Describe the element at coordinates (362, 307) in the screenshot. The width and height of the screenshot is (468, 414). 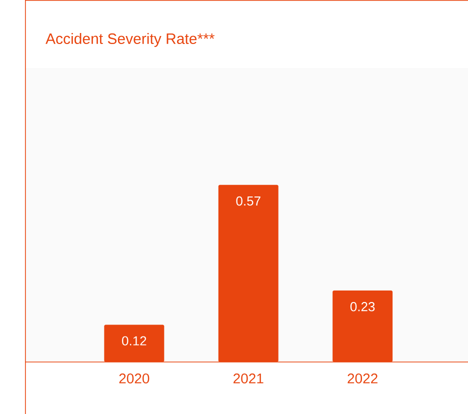
I see `data-label: 0.23` at that location.